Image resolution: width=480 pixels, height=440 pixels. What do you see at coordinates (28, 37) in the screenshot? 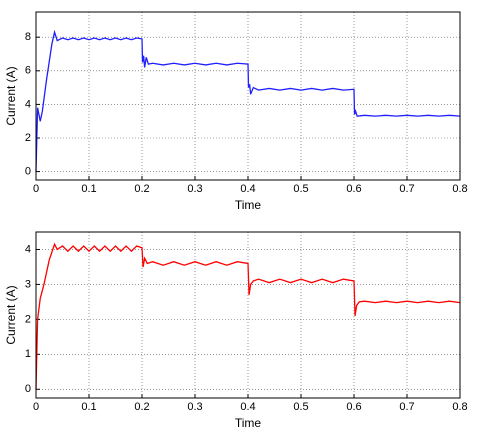
I see `y-tick-label: 8` at bounding box center [28, 37].